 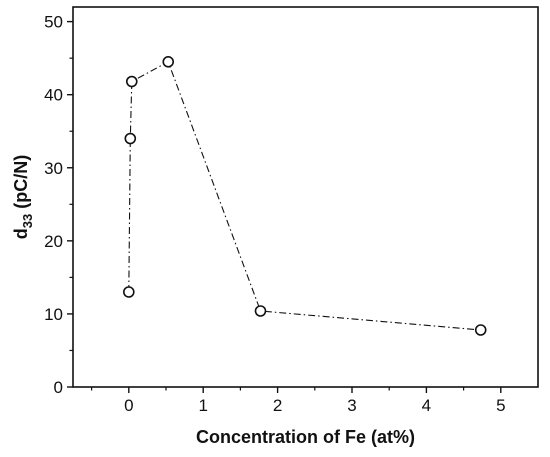 I want to click on x-tick-label: 3, so click(x=351, y=405).